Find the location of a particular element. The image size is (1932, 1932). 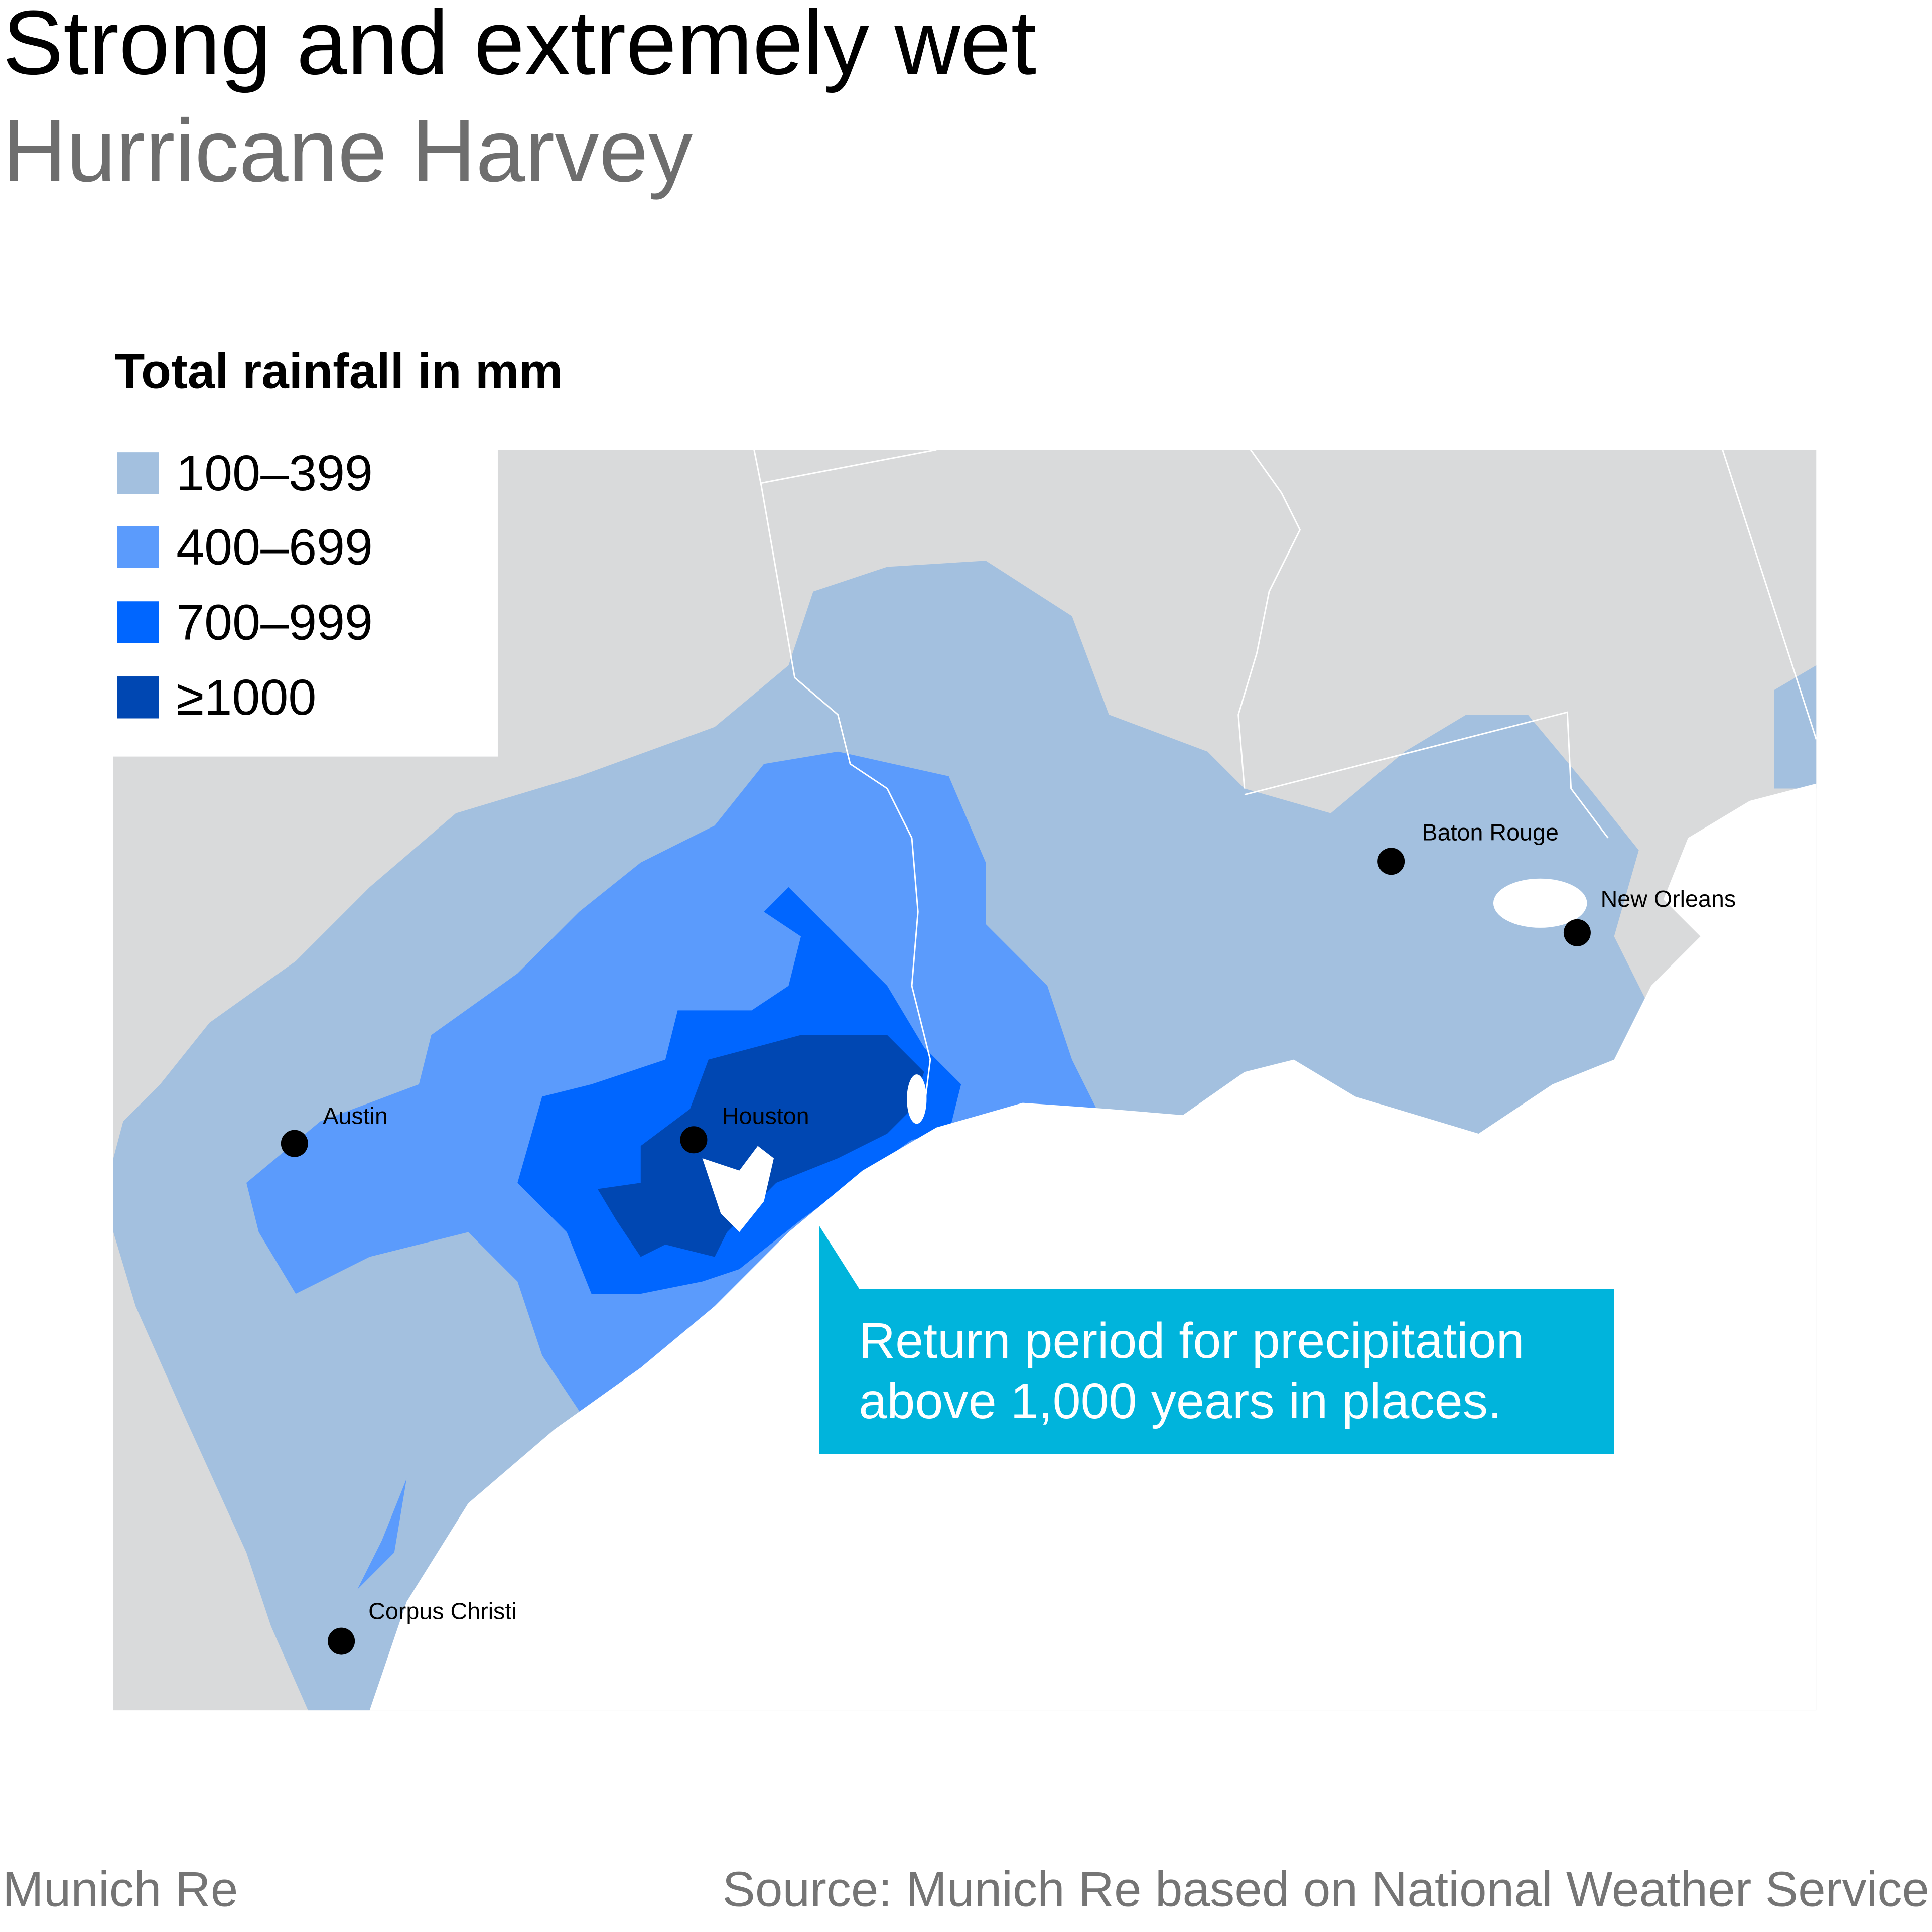

legend-label: 700–999 is located at coordinates (274, 621).